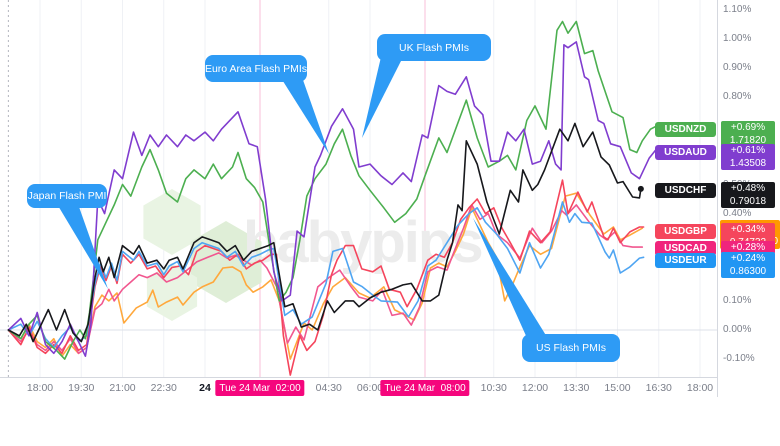 Image resolution: width=780 pixels, height=446 pixels. What do you see at coordinates (685, 129) in the screenshot?
I see `symbol-pill-USDNZD: USDNZD` at bounding box center [685, 129].